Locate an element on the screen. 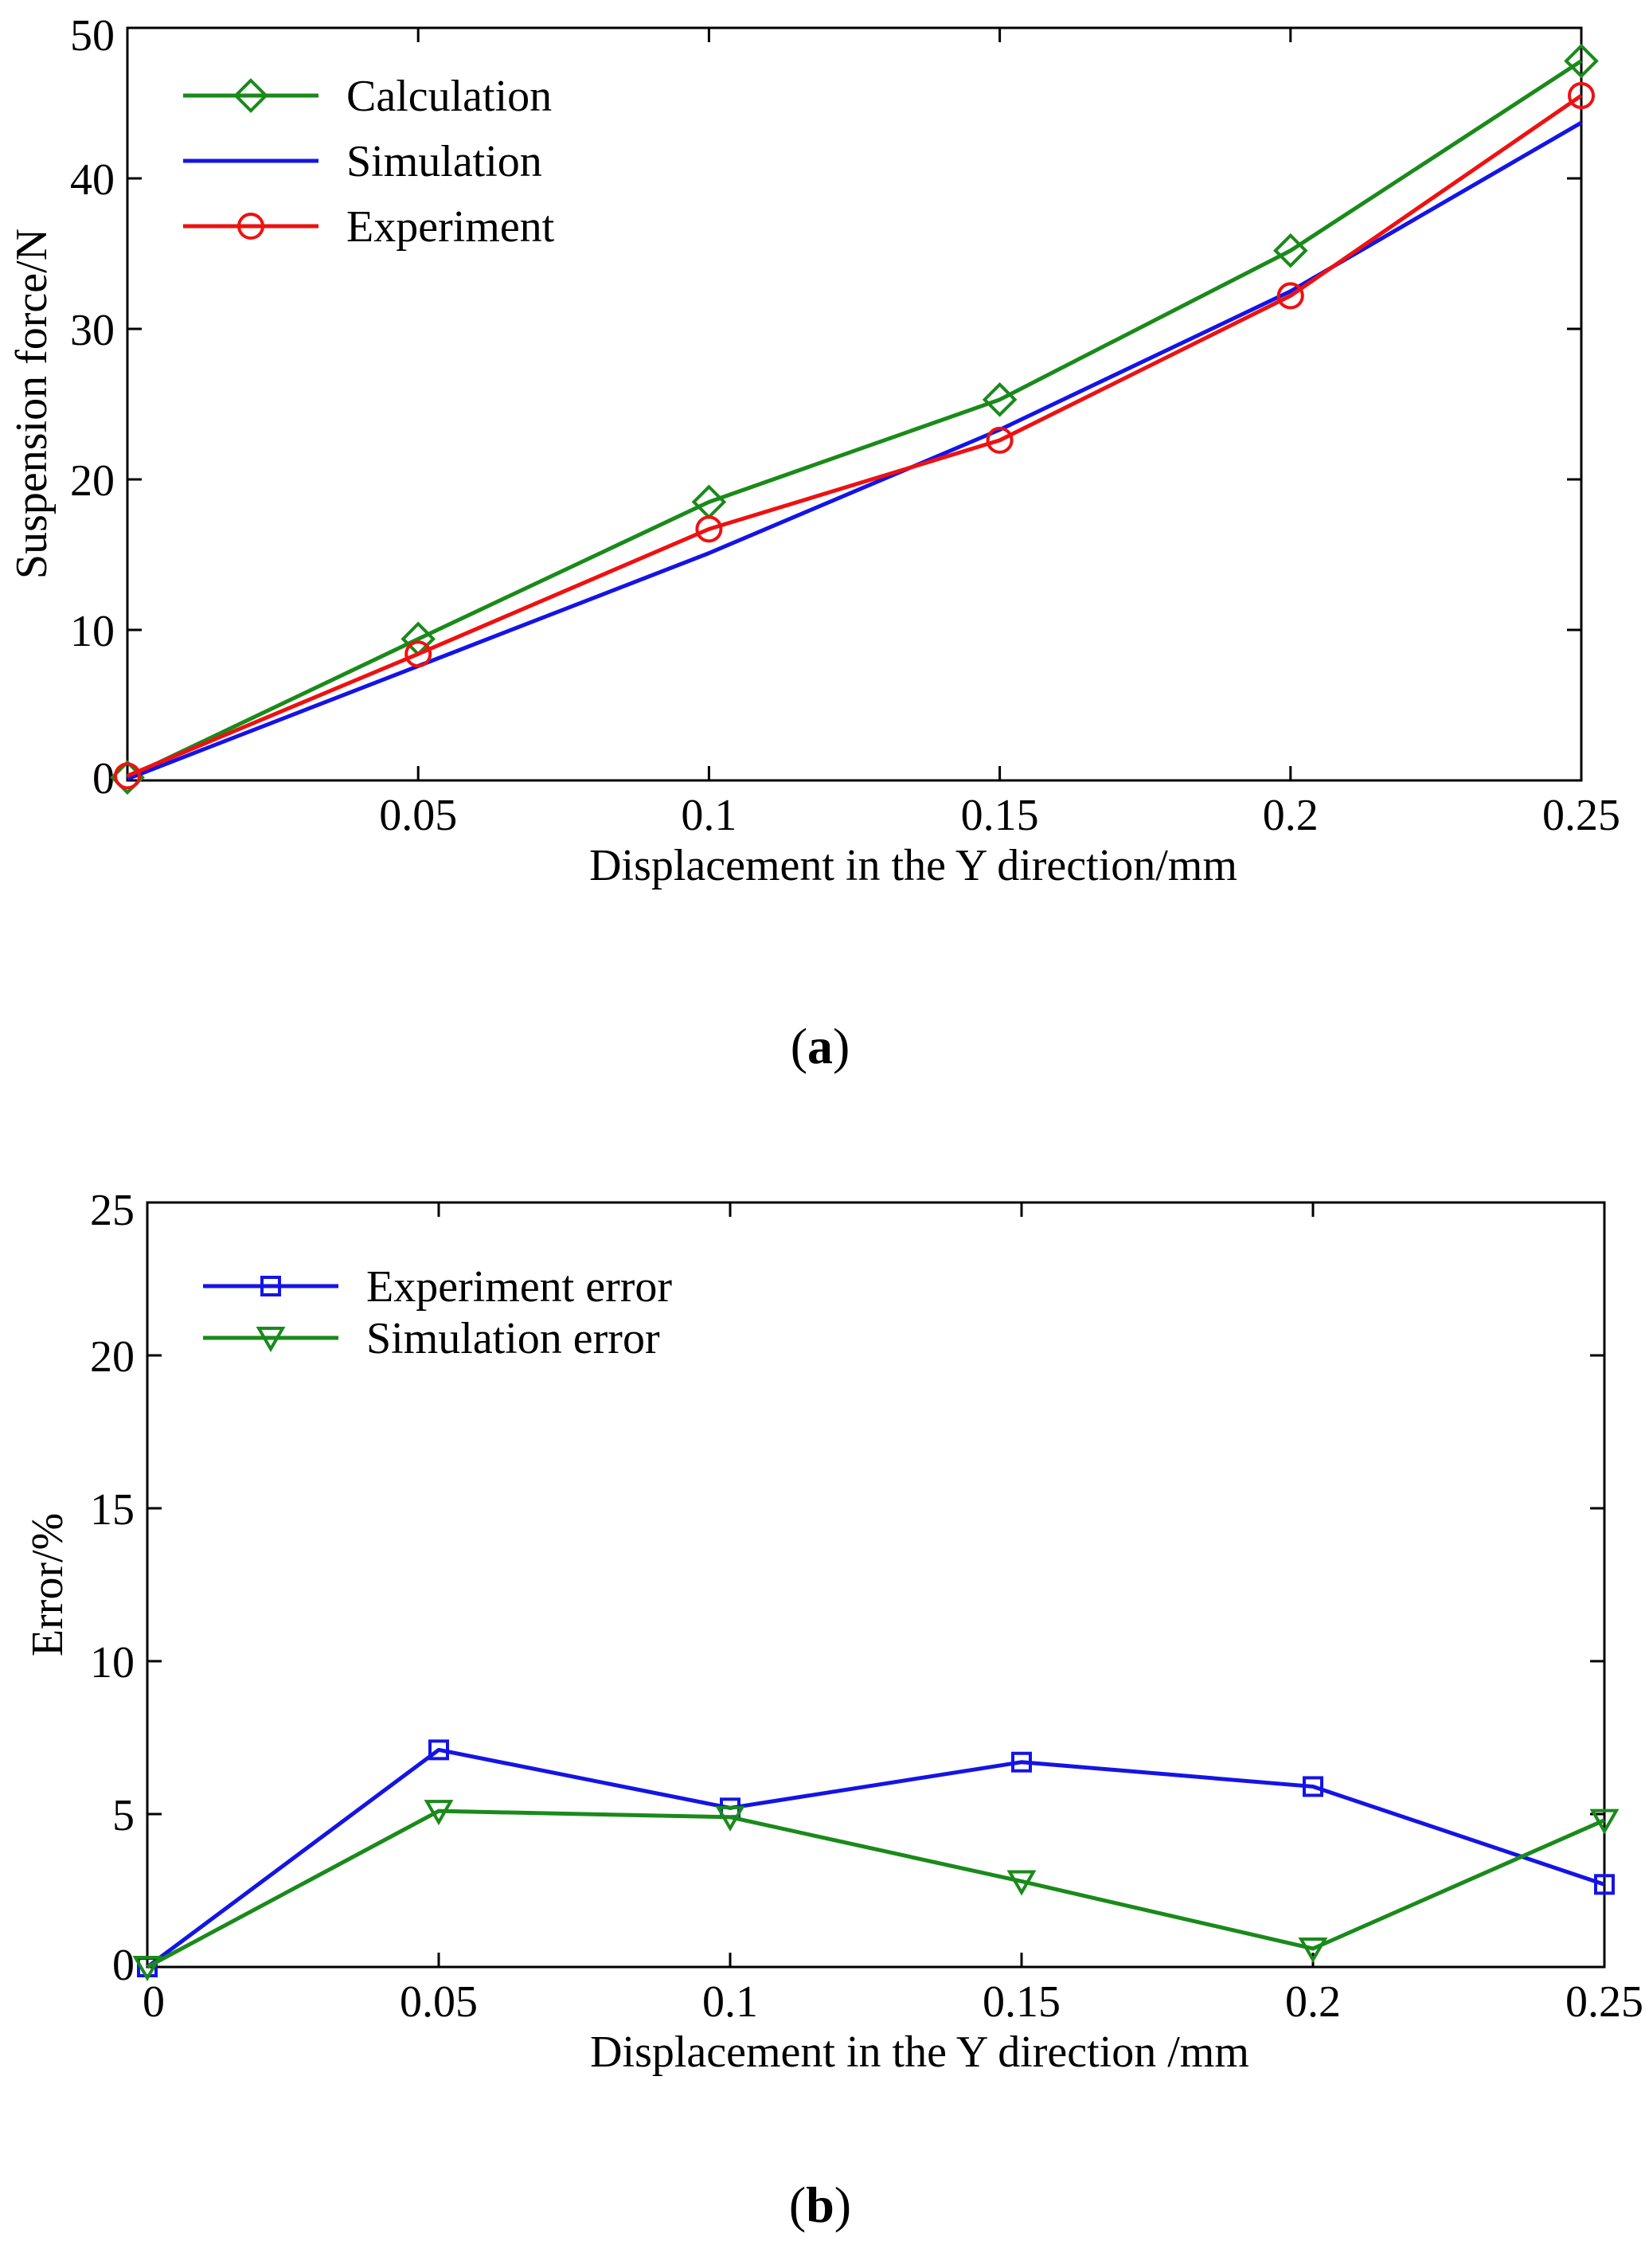  y-tick-label: 30 is located at coordinates (92, 330).